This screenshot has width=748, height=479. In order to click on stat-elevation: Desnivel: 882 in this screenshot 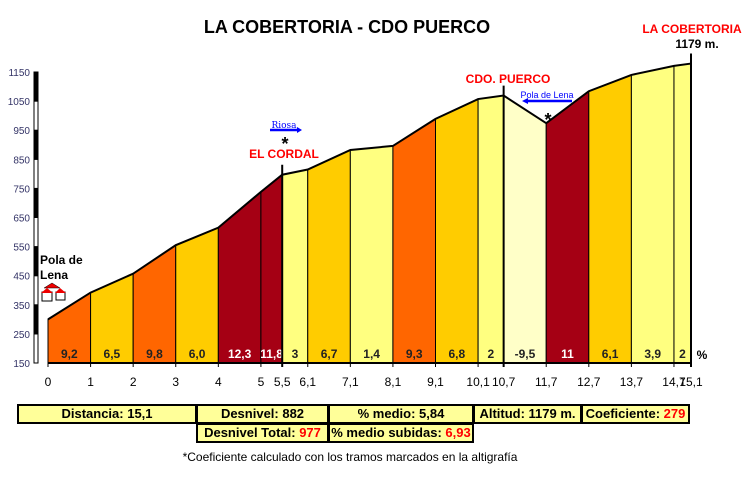, I will do `click(262, 414)`.